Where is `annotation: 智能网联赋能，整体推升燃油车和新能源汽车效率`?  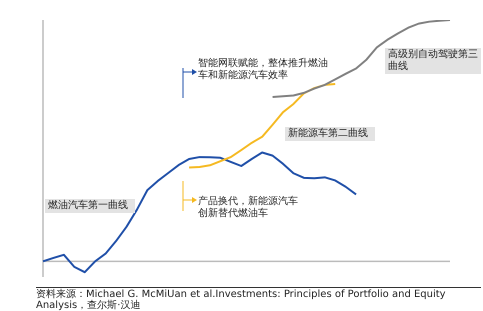
annotation: 智能网联赋能，整体推升燃油车和新能源汽车效率 is located at coordinates (263, 70).